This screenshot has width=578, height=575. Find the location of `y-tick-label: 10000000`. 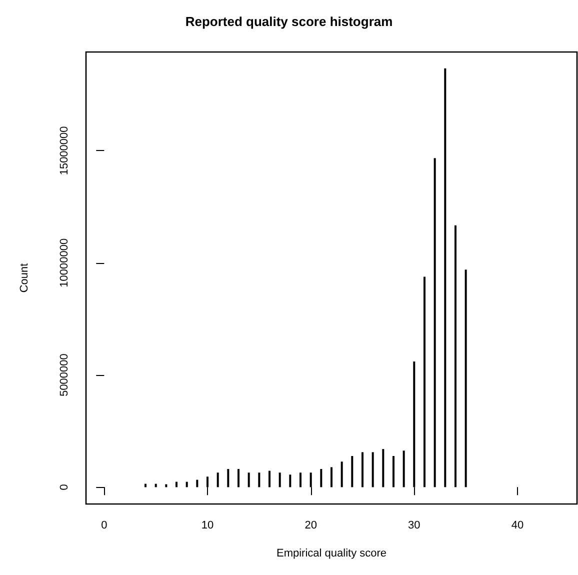

y-tick-label: 10000000 is located at coordinates (64, 263).